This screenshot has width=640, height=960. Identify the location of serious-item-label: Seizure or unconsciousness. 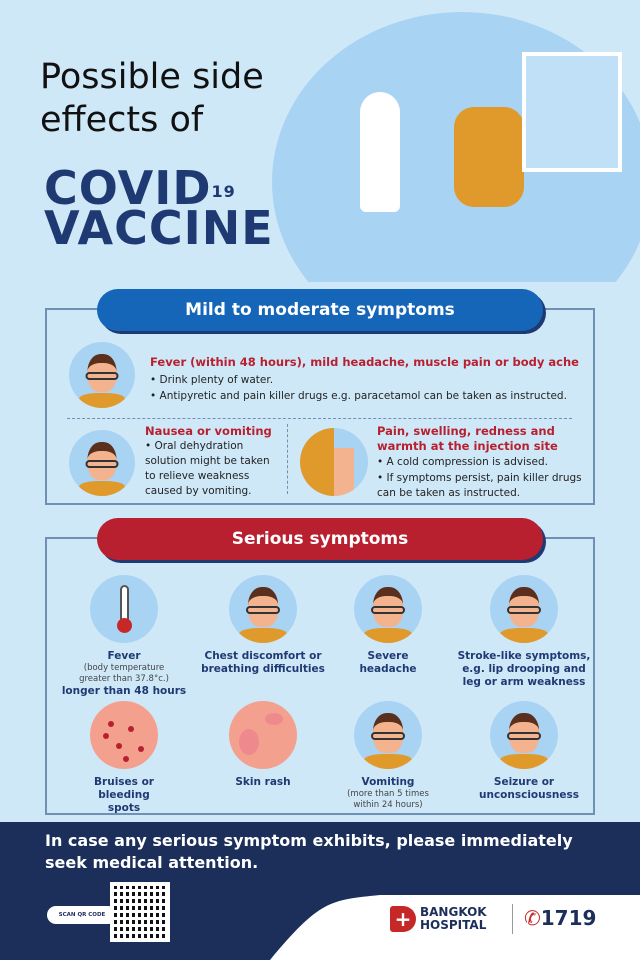
(529, 788).